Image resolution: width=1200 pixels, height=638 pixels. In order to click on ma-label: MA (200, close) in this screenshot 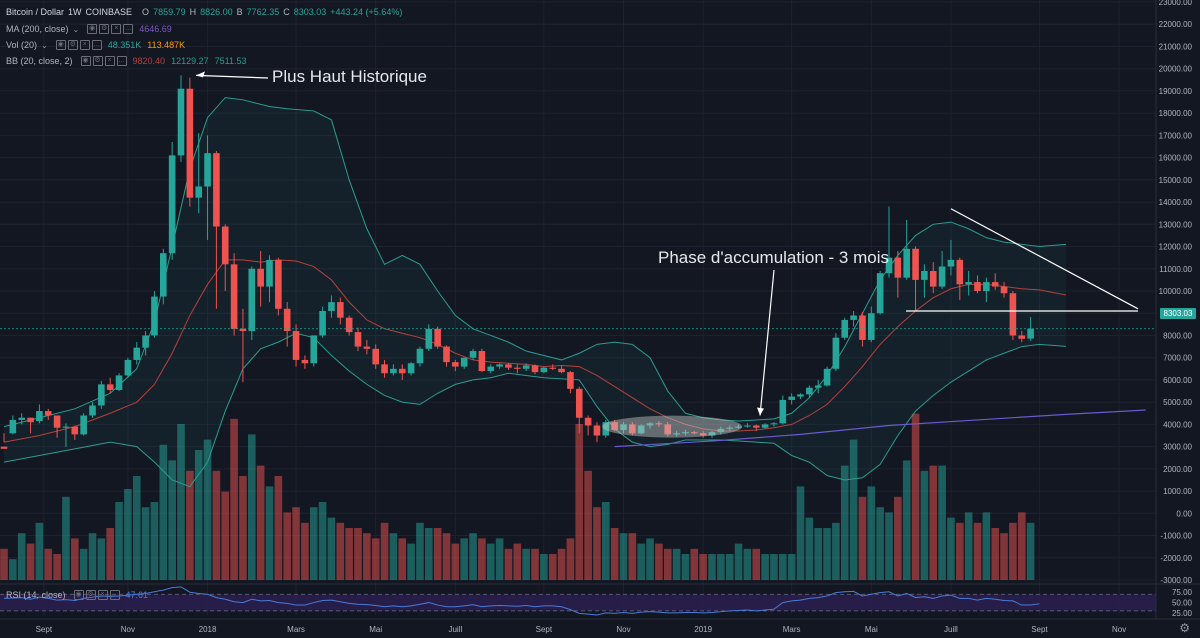, I will do `click(37, 29)`.